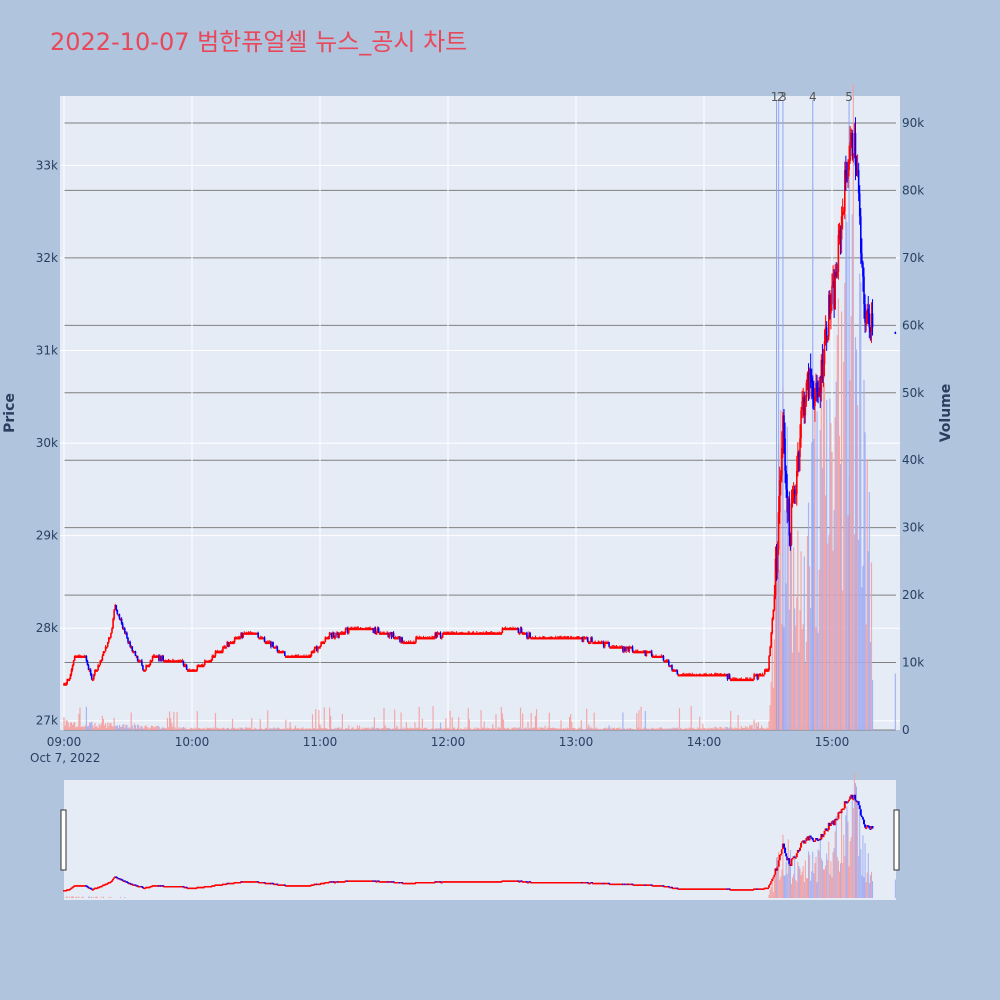  Describe the element at coordinates (47, 721) in the screenshot. I see `y-tick-label: 27k` at that location.